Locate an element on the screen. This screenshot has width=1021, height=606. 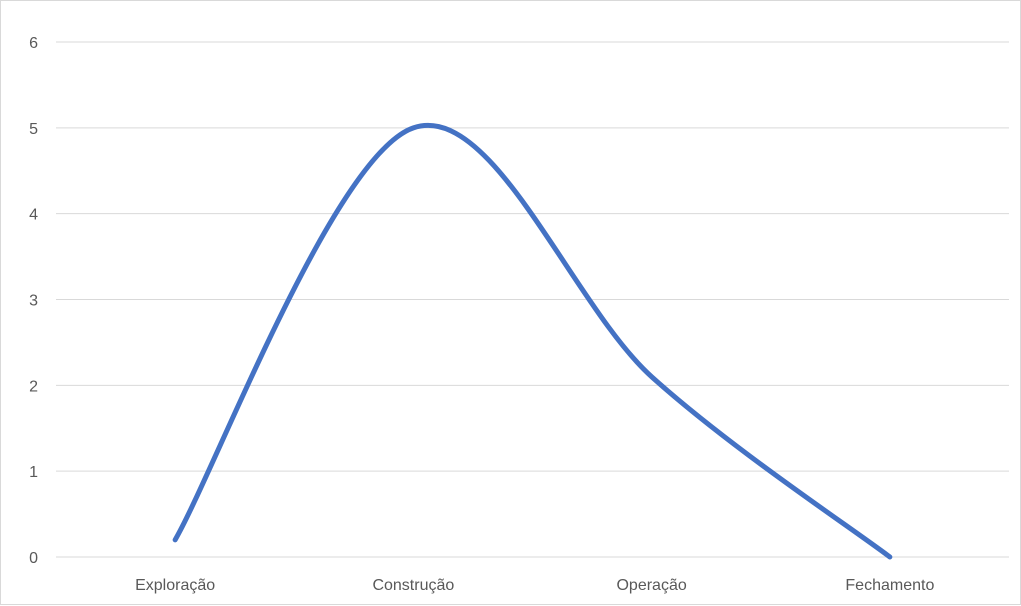
y-axis-tick-labels: 0 1 2 3 4 5 6 is located at coordinates (33, 301).